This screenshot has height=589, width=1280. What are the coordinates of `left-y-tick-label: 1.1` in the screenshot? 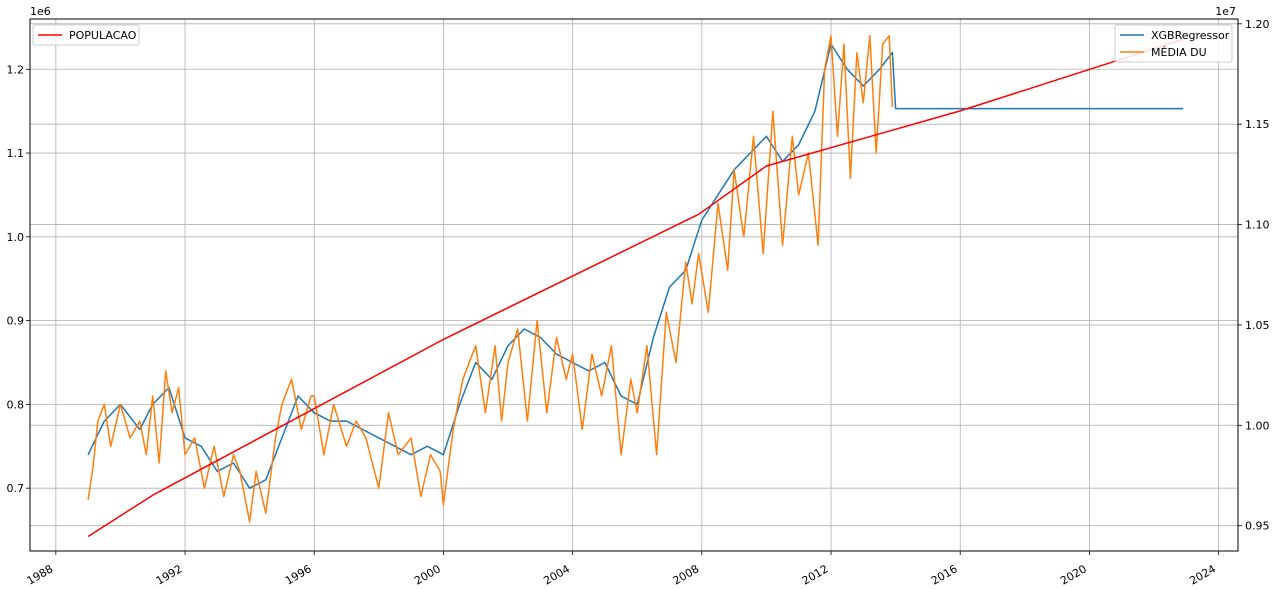 It's located at (16, 153).